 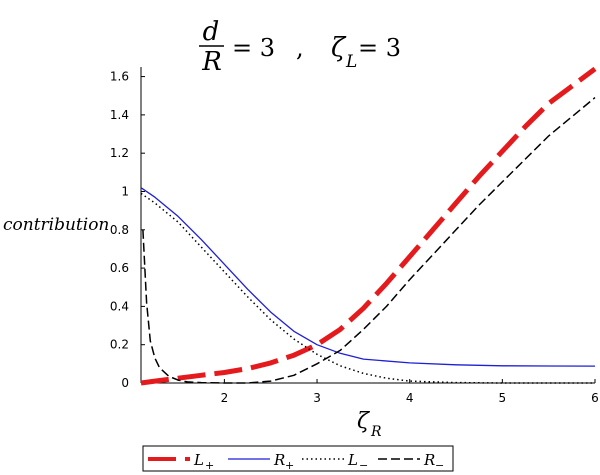 I want to click on y-tick-label: 0, so click(x=125, y=383).